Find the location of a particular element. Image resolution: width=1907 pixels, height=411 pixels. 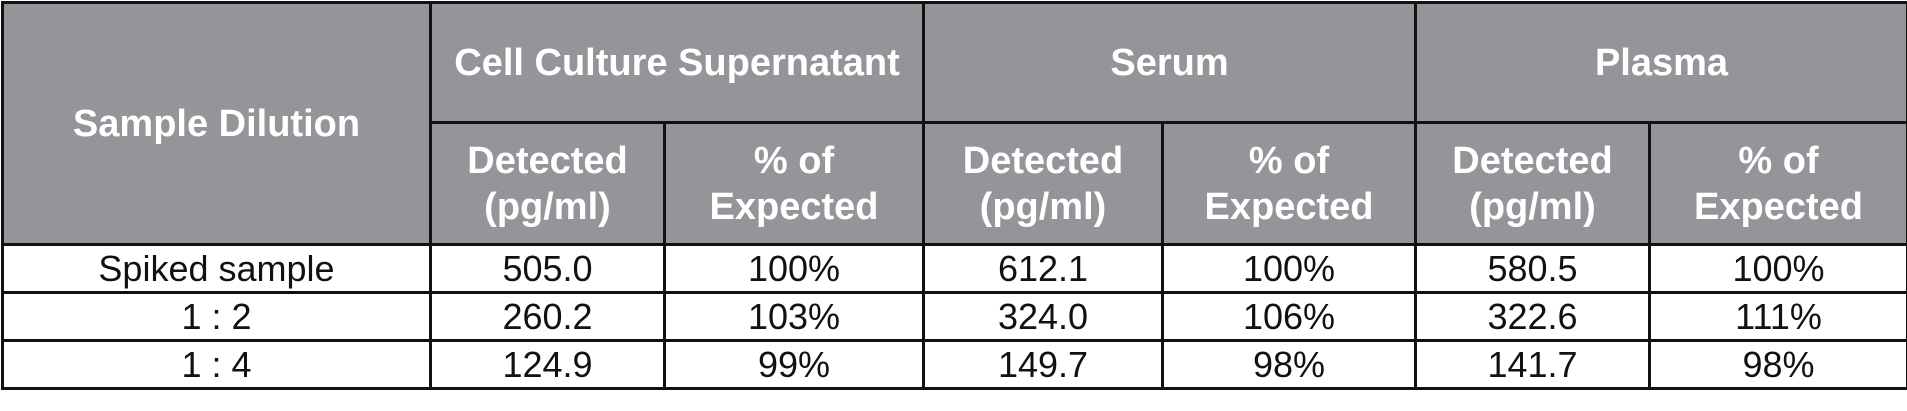

row-label: 1 : 2 is located at coordinates (217, 317).